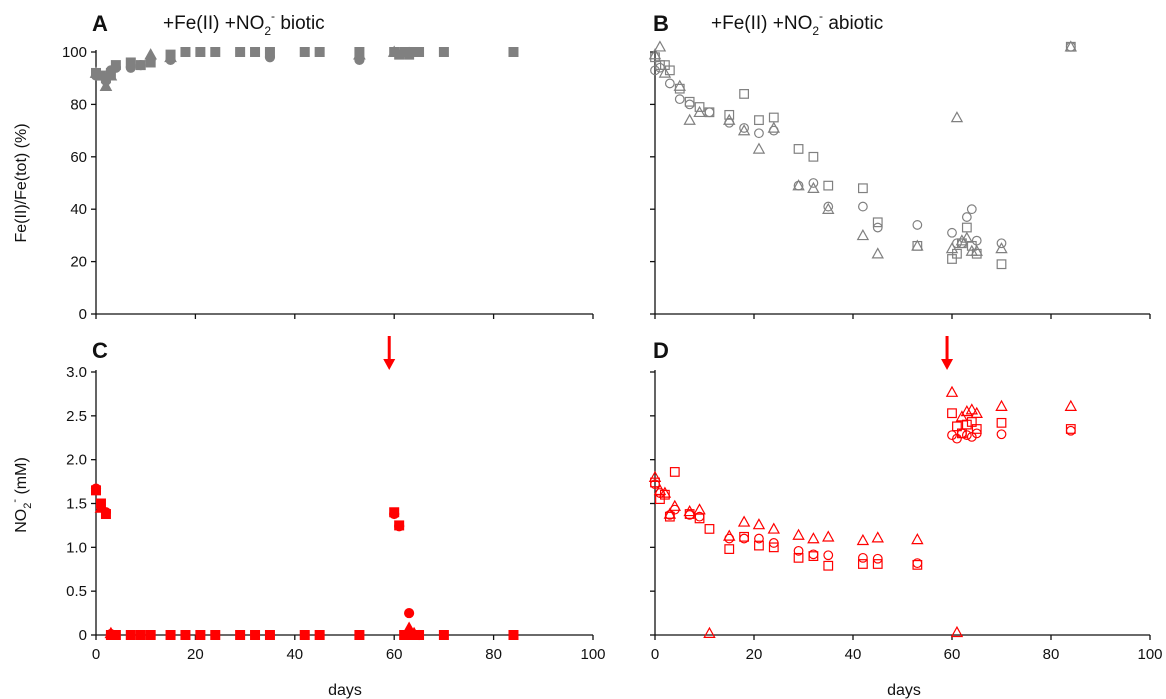 This screenshot has height=699, width=1166. What do you see at coordinates (96, 654) in the screenshot?
I see `x-tick-label-c: 0` at bounding box center [96, 654].